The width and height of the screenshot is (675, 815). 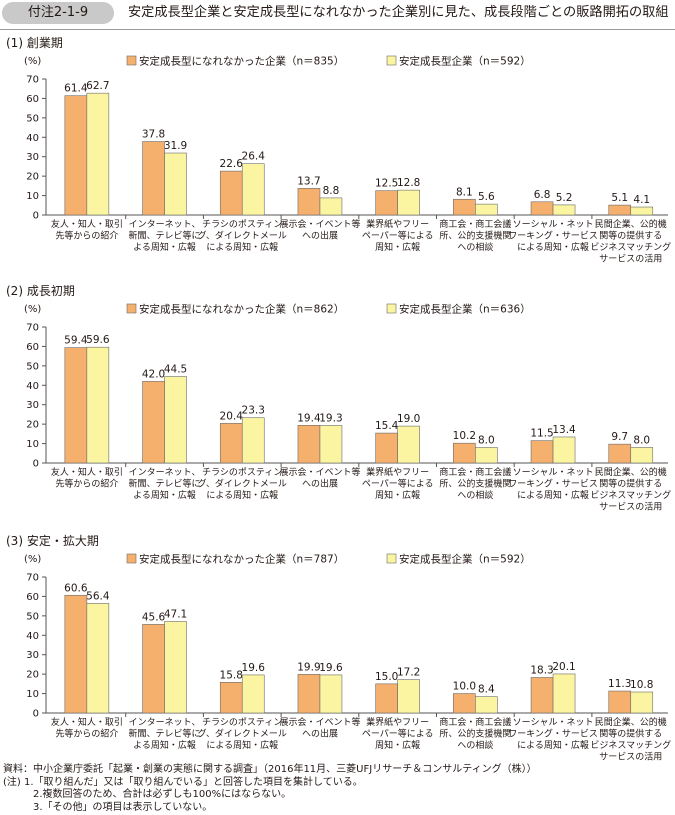 I want to click on legend-label: 安定成長型企業（n＝592）, so click(x=465, y=559).